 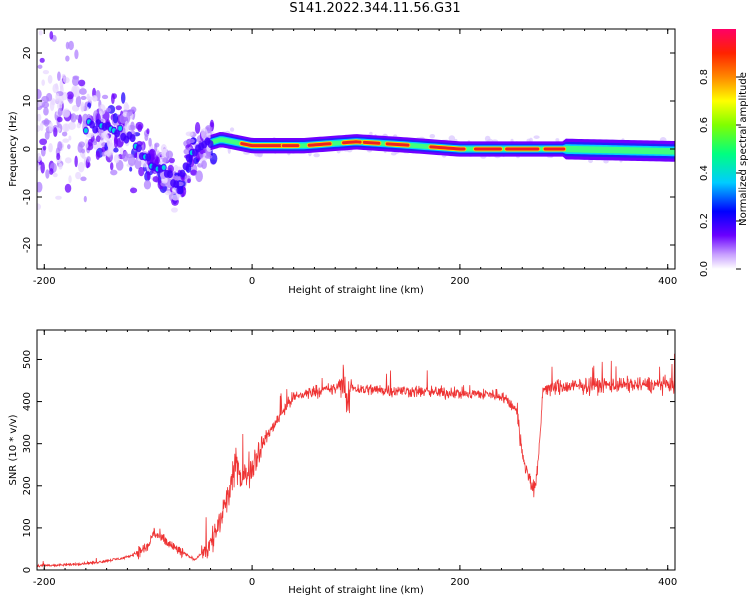 What do you see at coordinates (356, 590) in the screenshot?
I see `snr-x-label: Height of straight line (km)` at bounding box center [356, 590].